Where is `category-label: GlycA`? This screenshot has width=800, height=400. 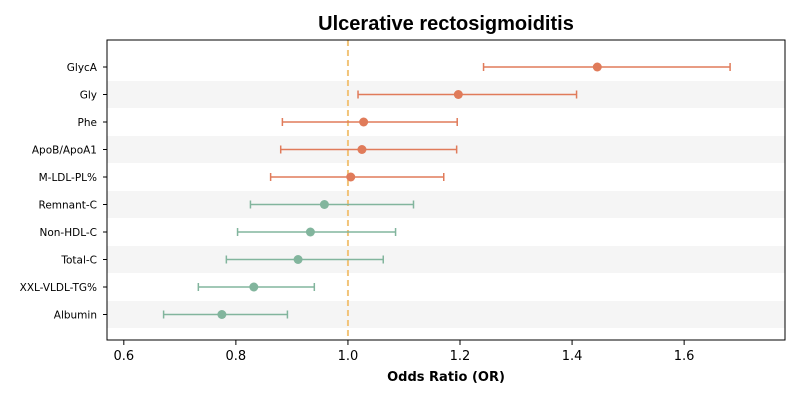 category-label: GlycA is located at coordinates (82, 68).